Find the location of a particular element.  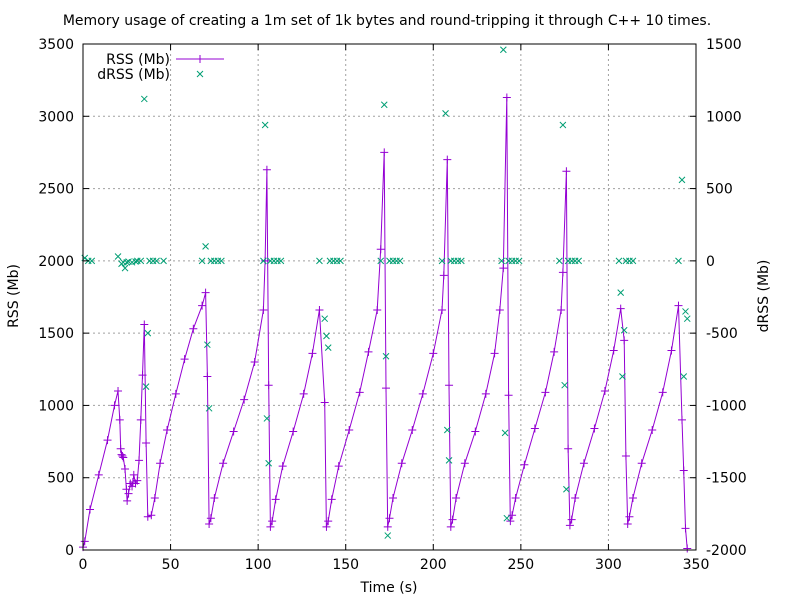

y-tick-label: 500 is located at coordinates (60, 479).